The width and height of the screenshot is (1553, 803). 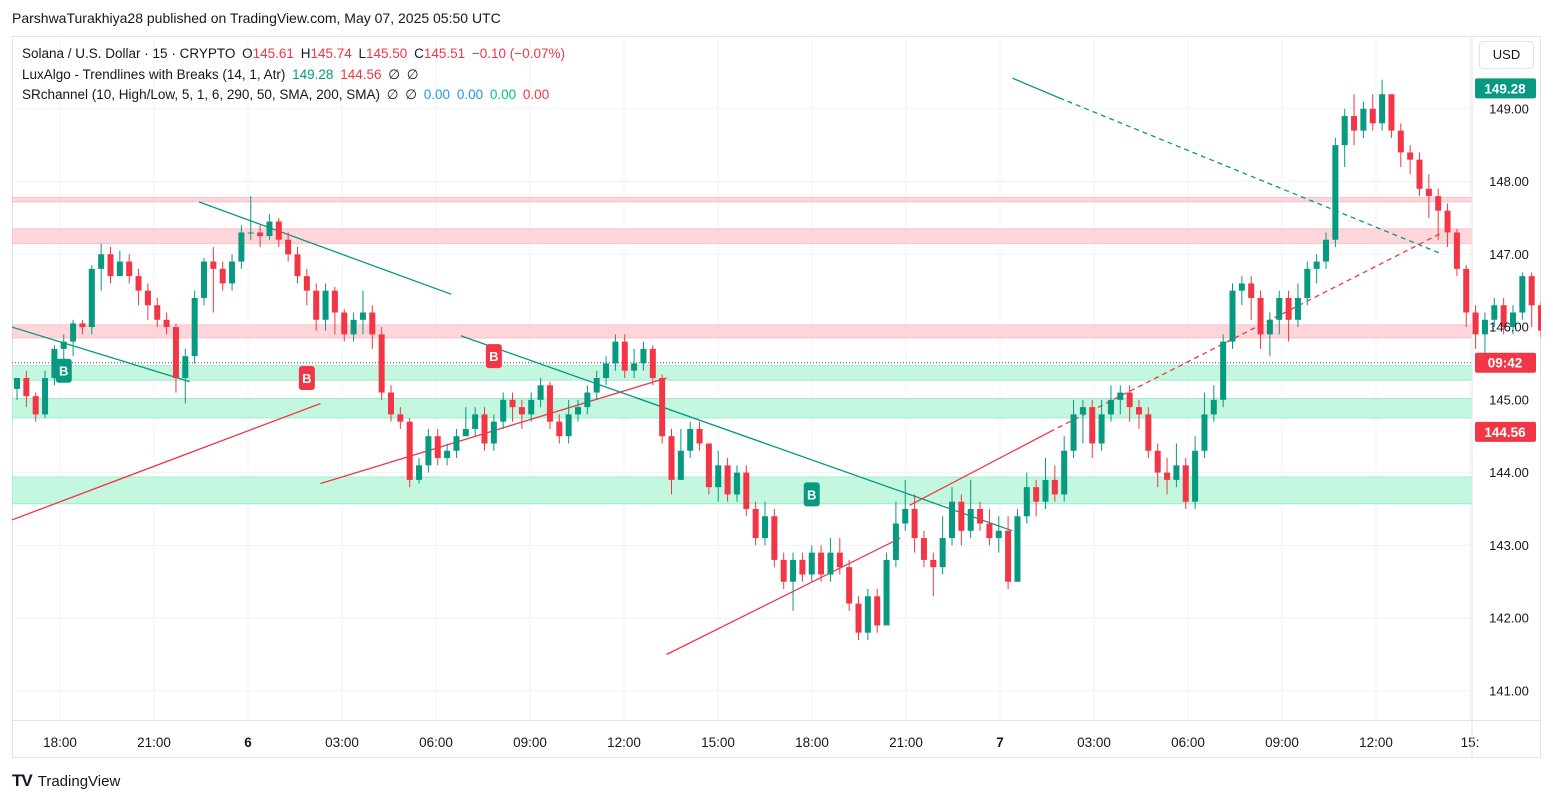 I want to click on open-value: 145.61, so click(x=273, y=53).